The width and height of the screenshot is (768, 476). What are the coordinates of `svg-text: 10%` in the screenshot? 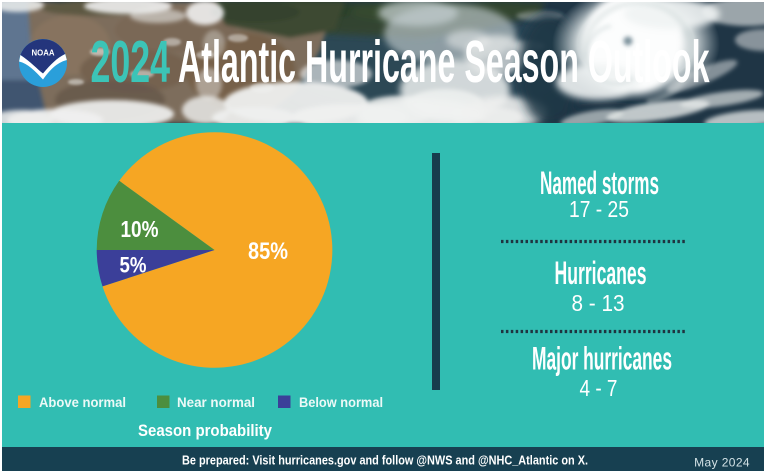 It's located at (140, 229).